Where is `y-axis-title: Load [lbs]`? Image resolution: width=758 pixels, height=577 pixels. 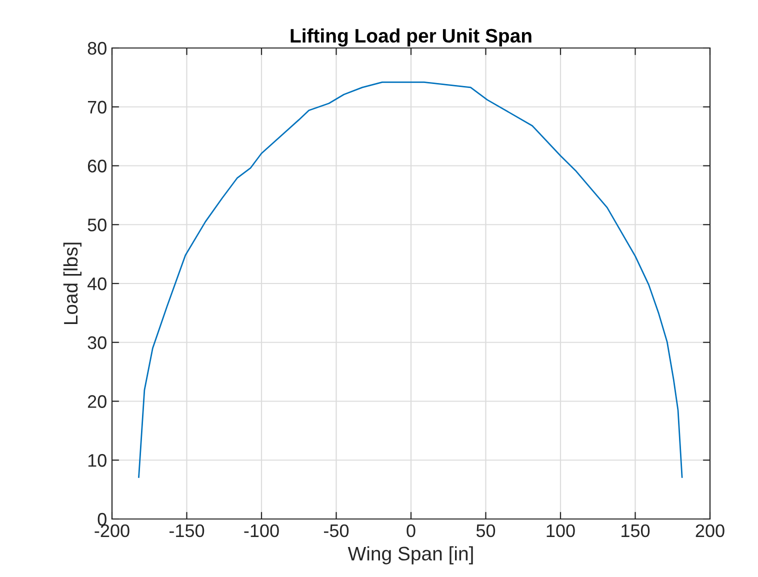 y-axis-title: Load [lbs] is located at coordinates (72, 283).